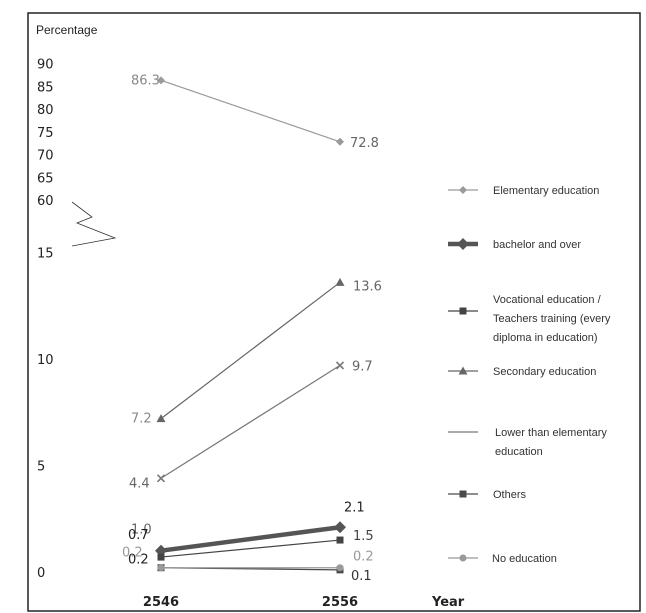  Describe the element at coordinates (546, 191) in the screenshot. I see `legend-label: Elementary education` at that location.